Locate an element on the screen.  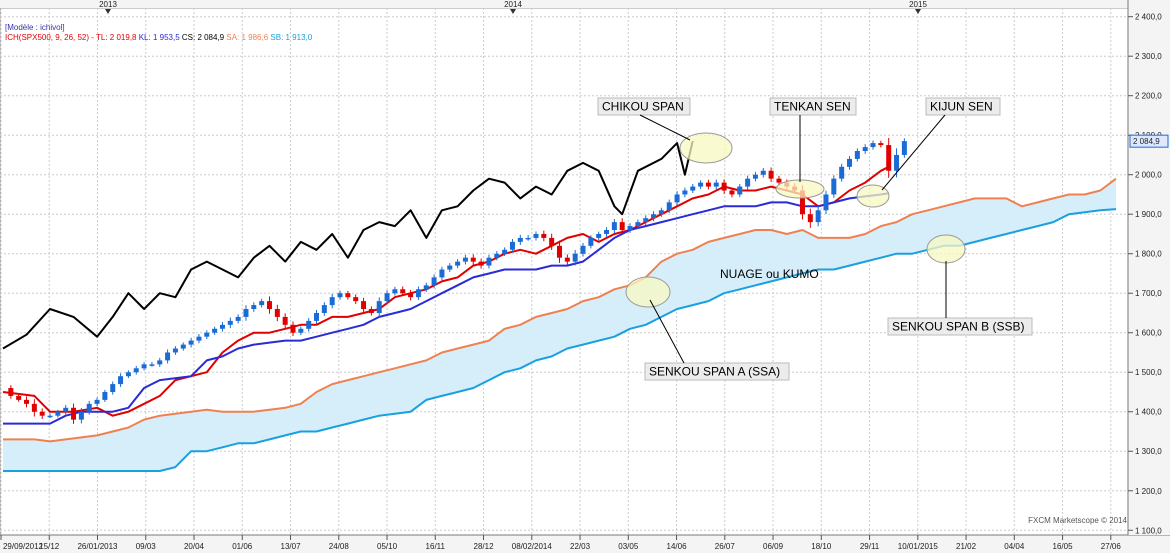
legend-item: SB: 1 913,0 is located at coordinates (290, 37).